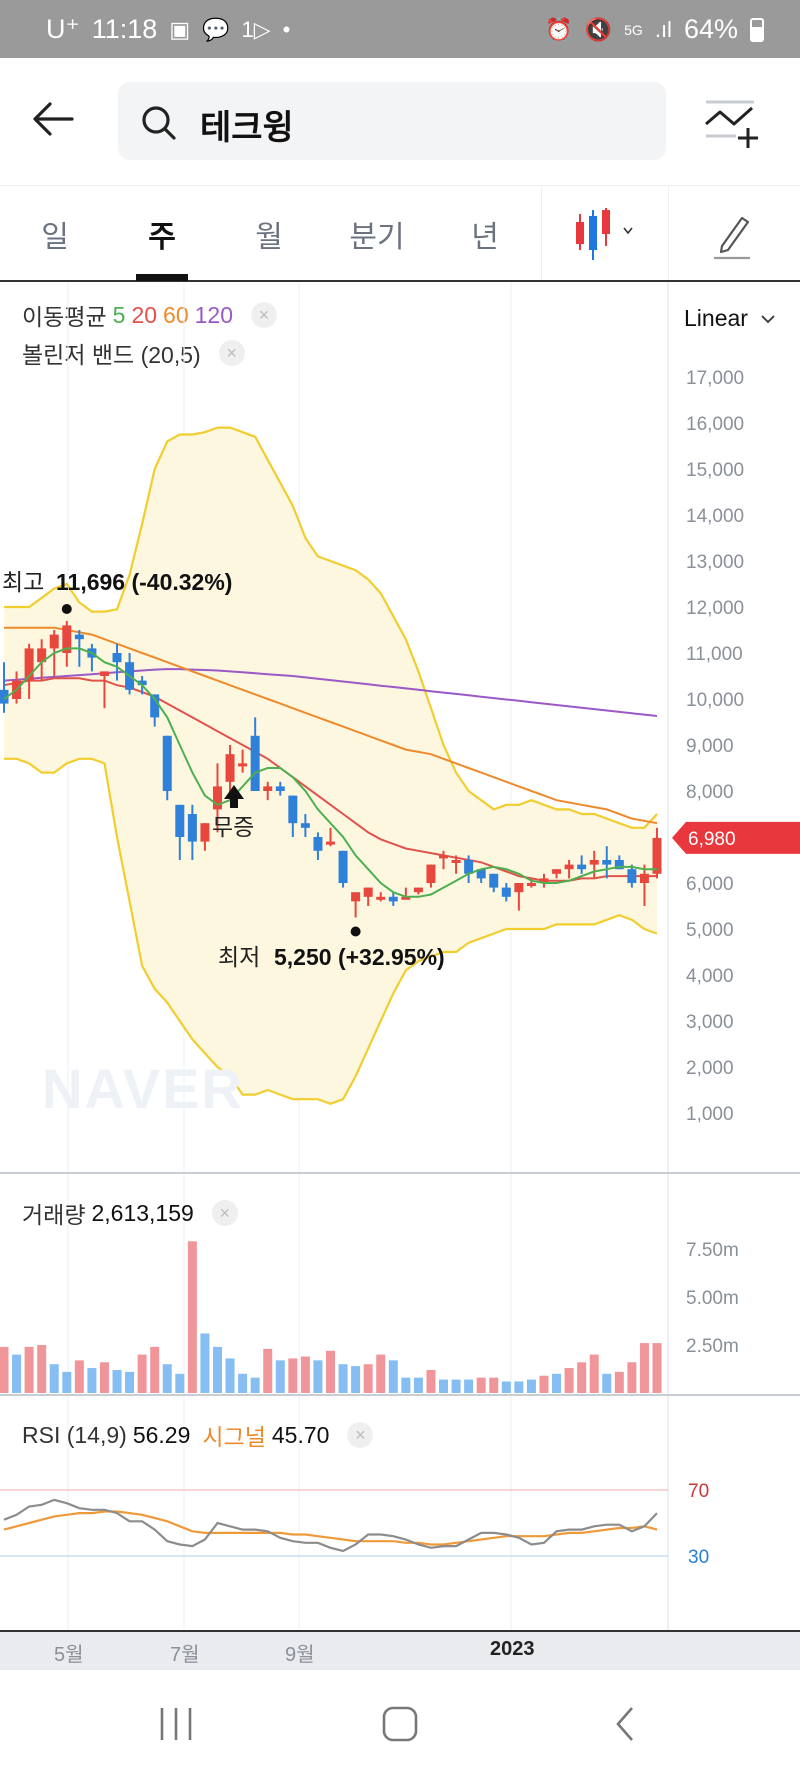  What do you see at coordinates (512, 1649) in the screenshot?
I see `x-label-2023: 2023` at bounding box center [512, 1649].